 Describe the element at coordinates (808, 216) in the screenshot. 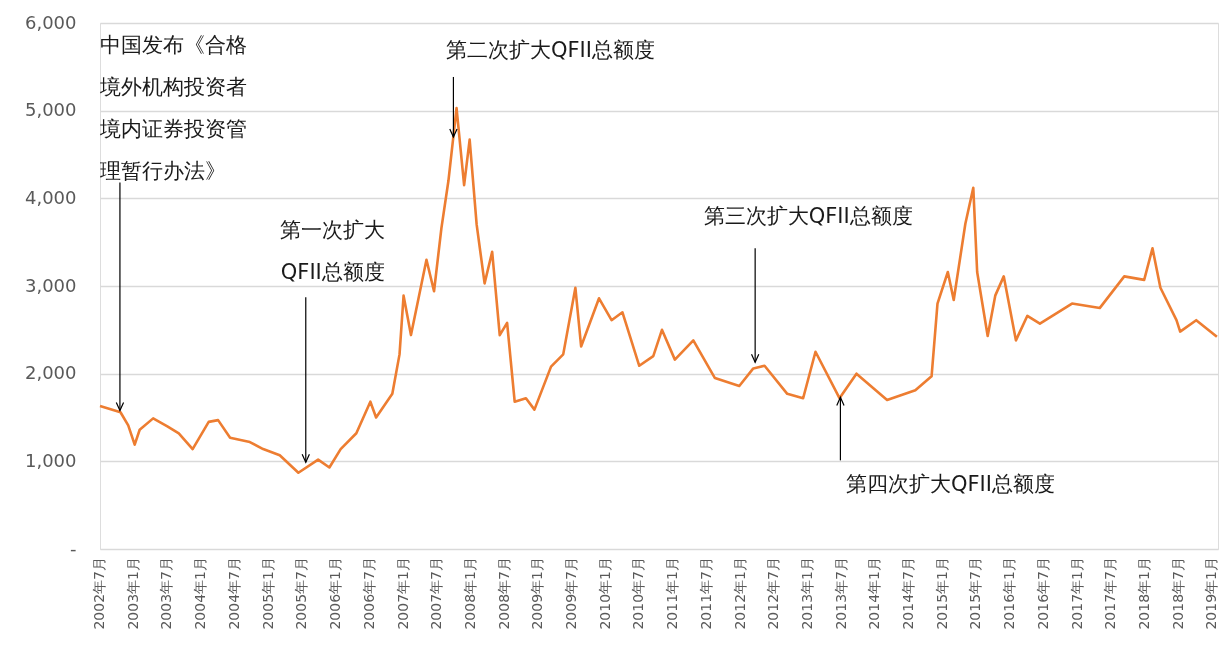

I see `annotation: 第三次扩大QFII总额度` at that location.